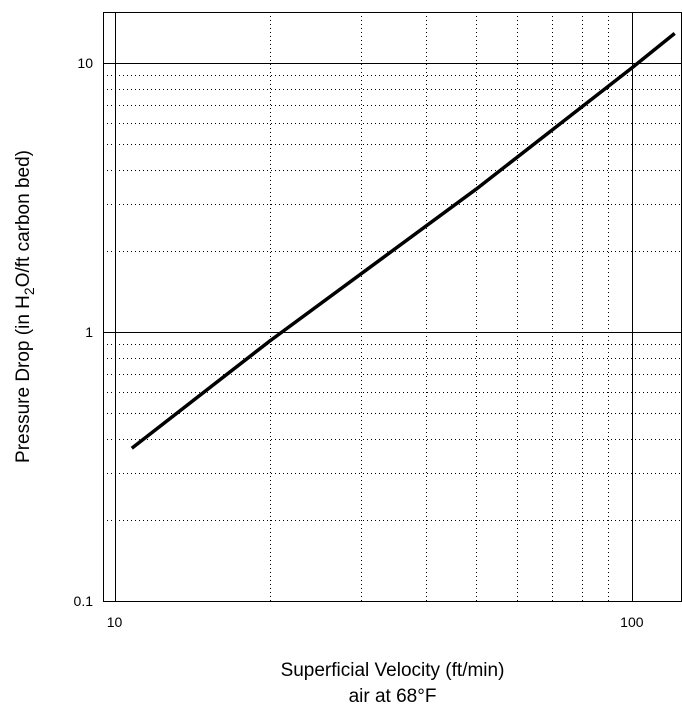 The image size is (682, 713). I want to click on x-axis-subtitle: air at 68°F, so click(393, 696).